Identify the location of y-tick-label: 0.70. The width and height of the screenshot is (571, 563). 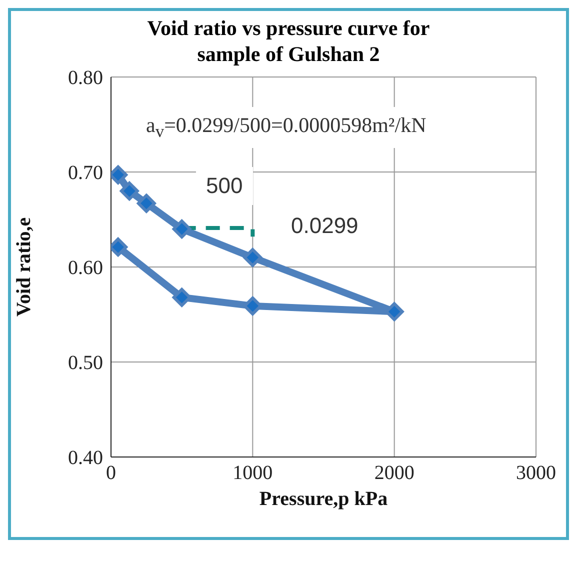
(85, 173).